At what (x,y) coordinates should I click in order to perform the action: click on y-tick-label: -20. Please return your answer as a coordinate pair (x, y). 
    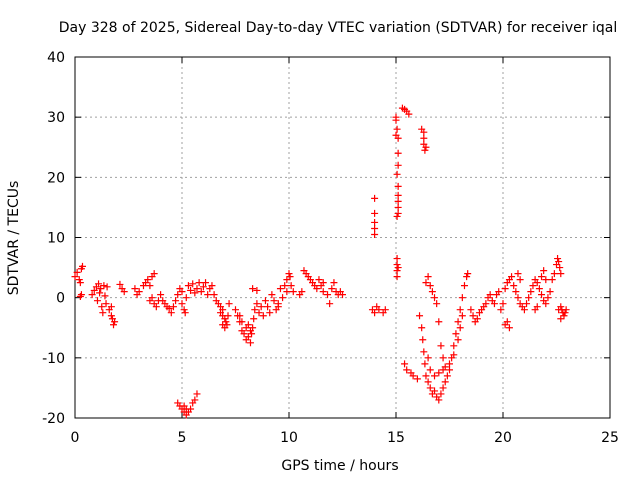
    Looking at the image, I should click on (53, 419).